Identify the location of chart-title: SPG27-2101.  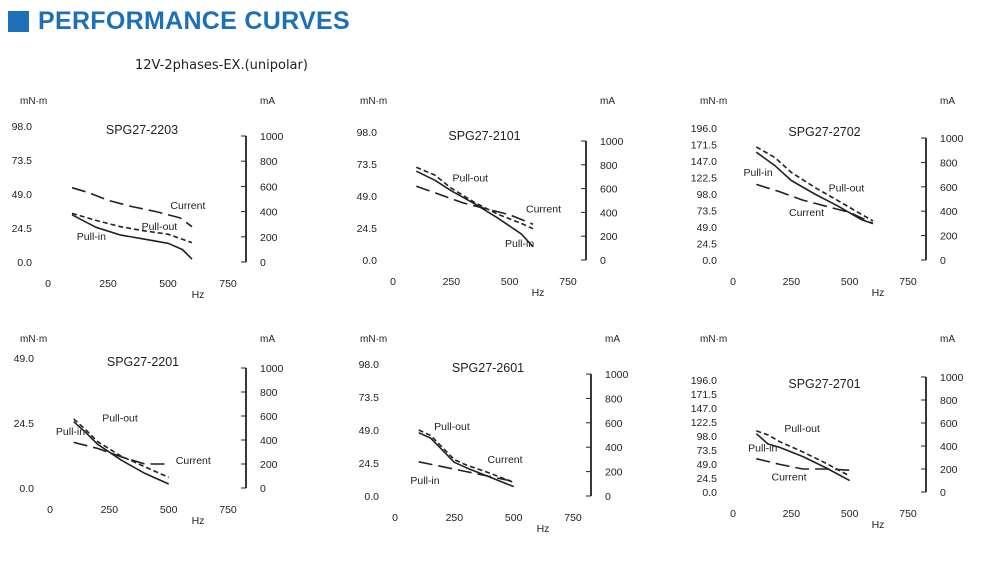
(484, 136).